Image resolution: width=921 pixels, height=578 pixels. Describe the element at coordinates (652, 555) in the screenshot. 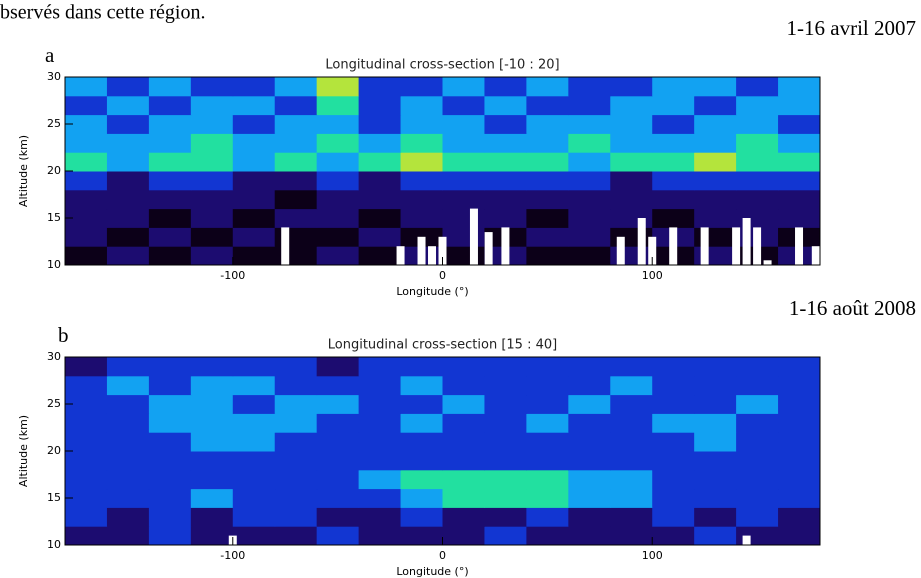

I see `x-tick-label: 100` at that location.